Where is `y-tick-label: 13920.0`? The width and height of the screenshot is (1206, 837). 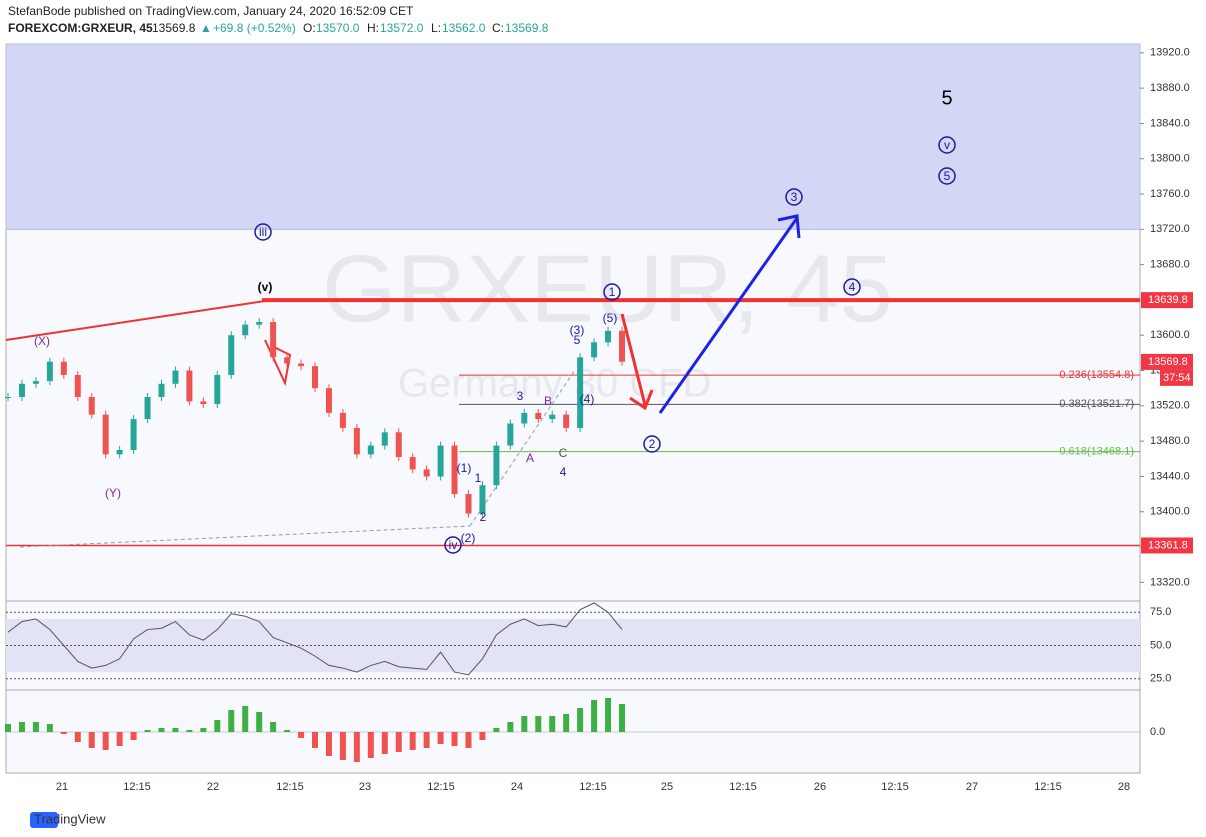 y-tick-label: 13920.0 is located at coordinates (1170, 53).